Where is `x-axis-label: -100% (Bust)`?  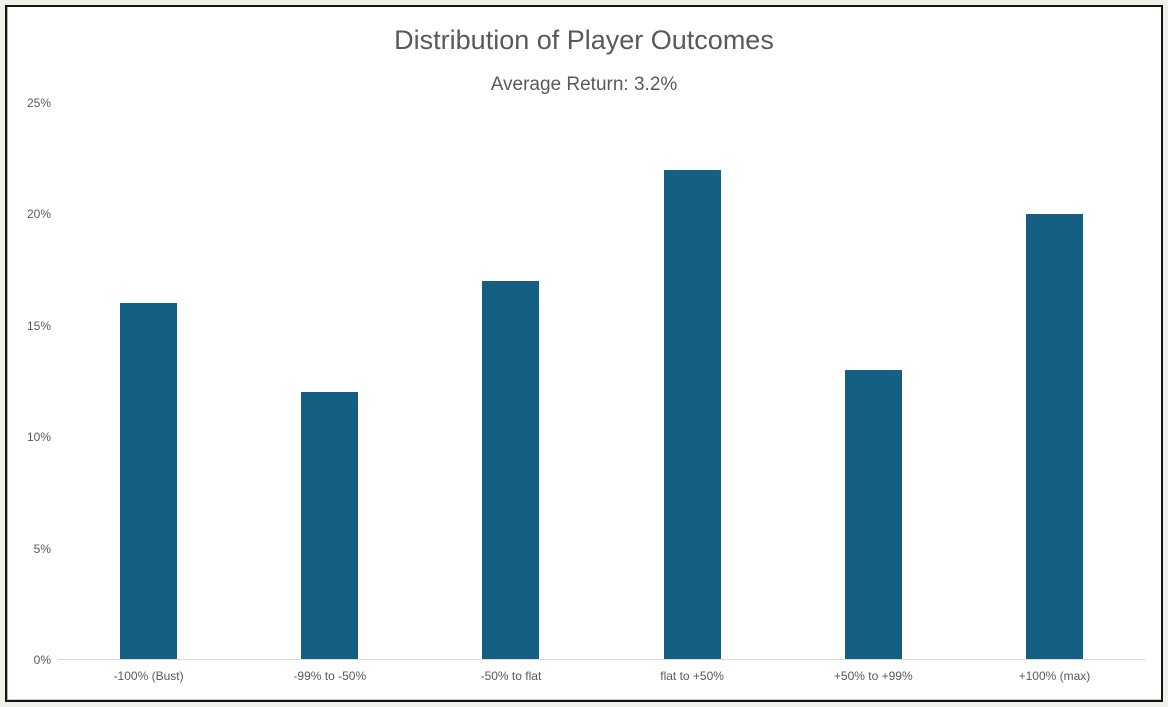
x-axis-label: -100% (Bust) is located at coordinates (148, 676).